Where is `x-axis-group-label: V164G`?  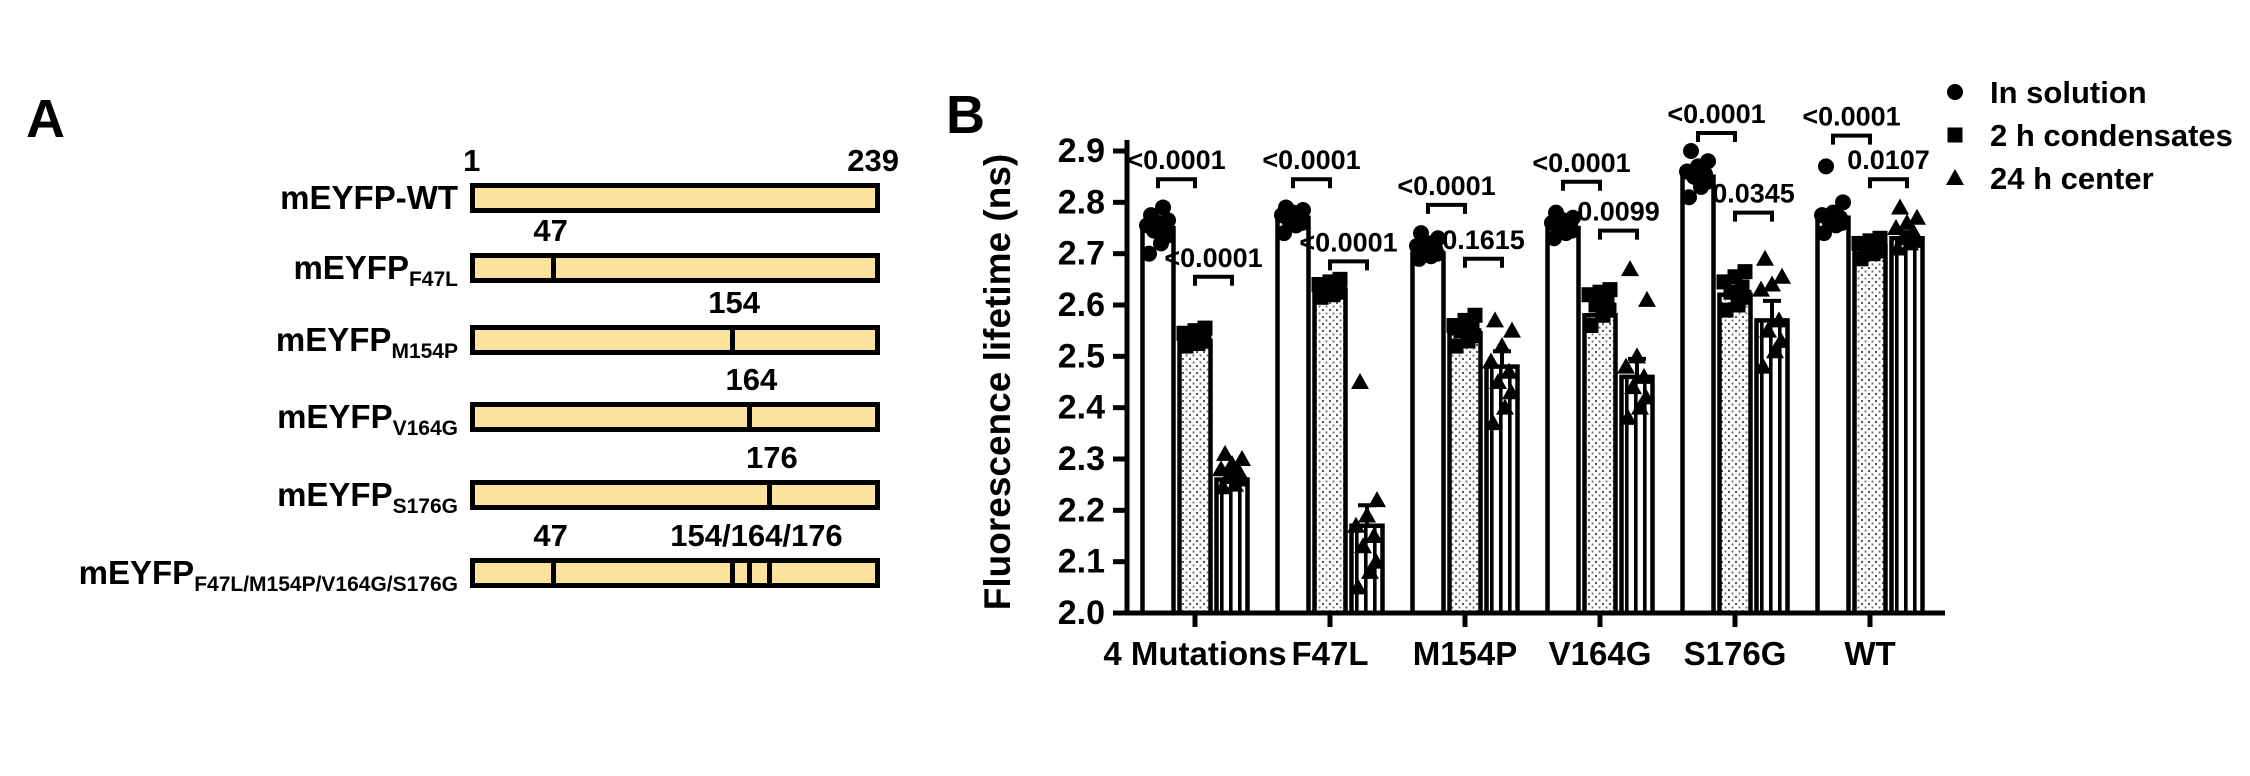 x-axis-group-label: V164G is located at coordinates (1600, 653).